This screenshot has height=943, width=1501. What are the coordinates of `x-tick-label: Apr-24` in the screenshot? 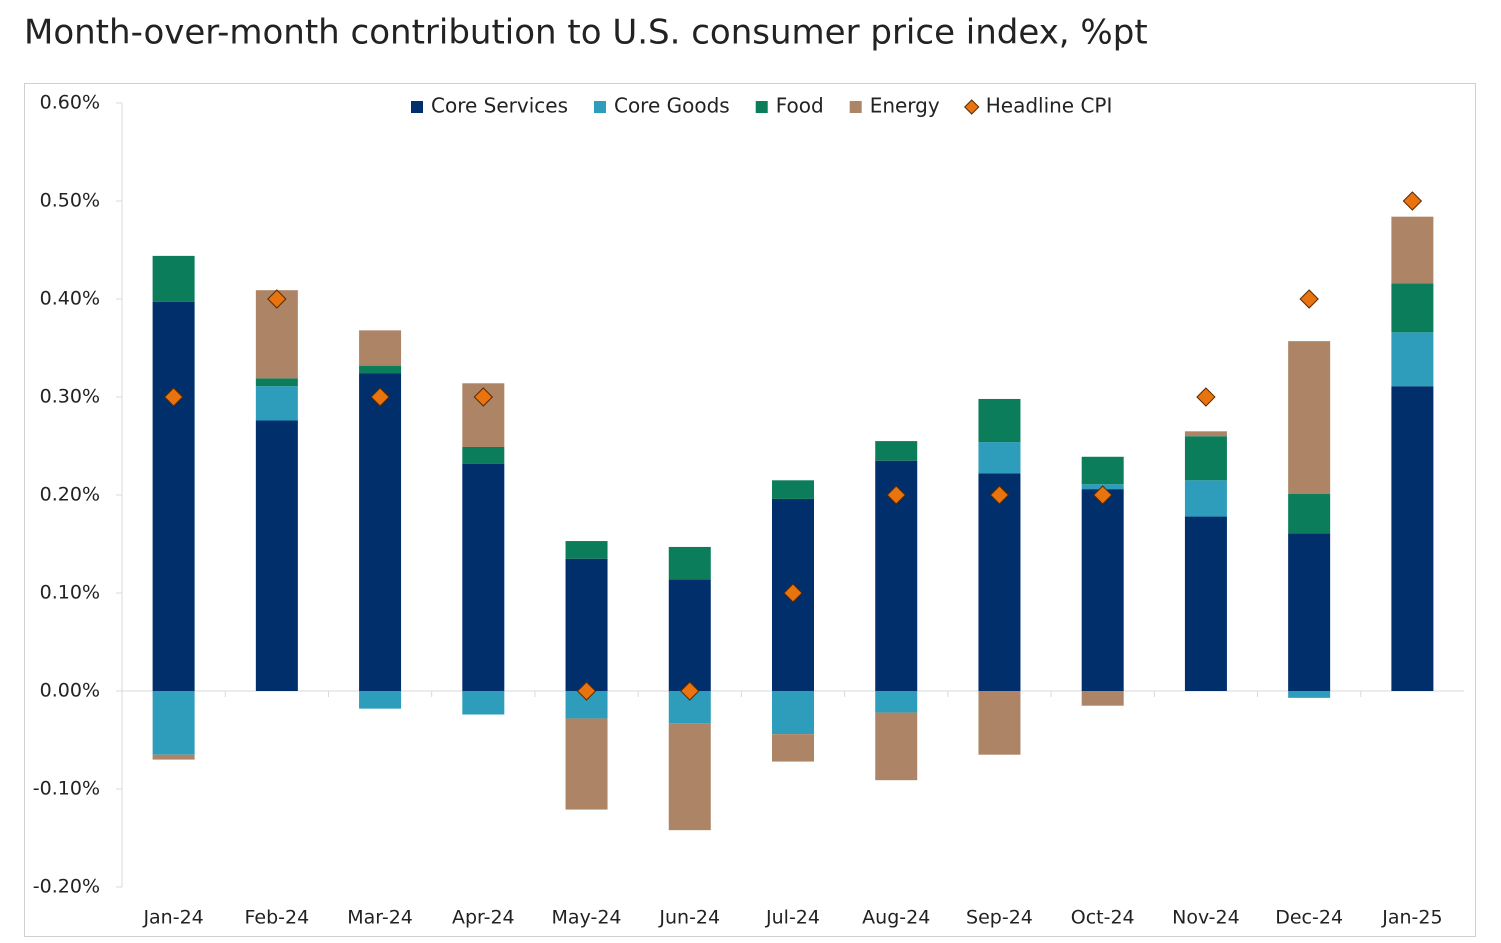 It's located at (483, 918).